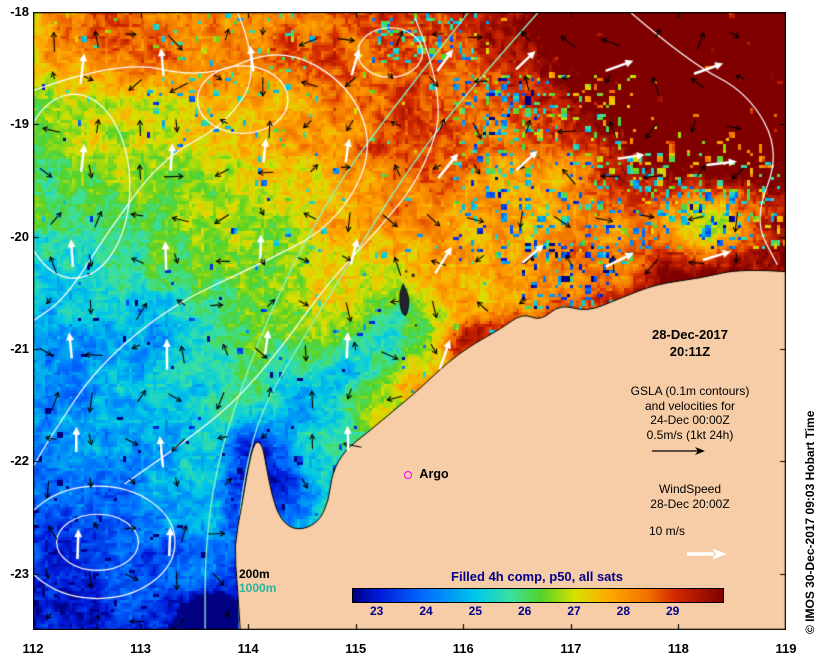 The width and height of the screenshot is (818, 672). I want to click on colorbar-tick-label: 24, so click(426, 611).